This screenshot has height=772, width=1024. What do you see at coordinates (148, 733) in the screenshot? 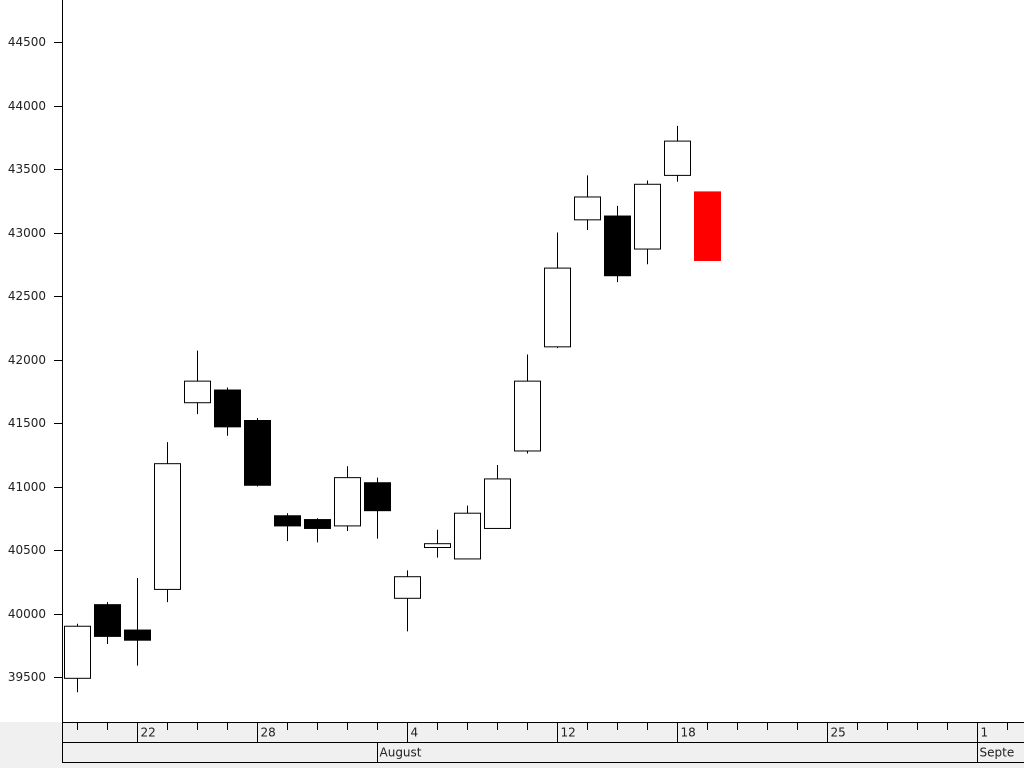
I see `x-tick-label: 22` at bounding box center [148, 733].